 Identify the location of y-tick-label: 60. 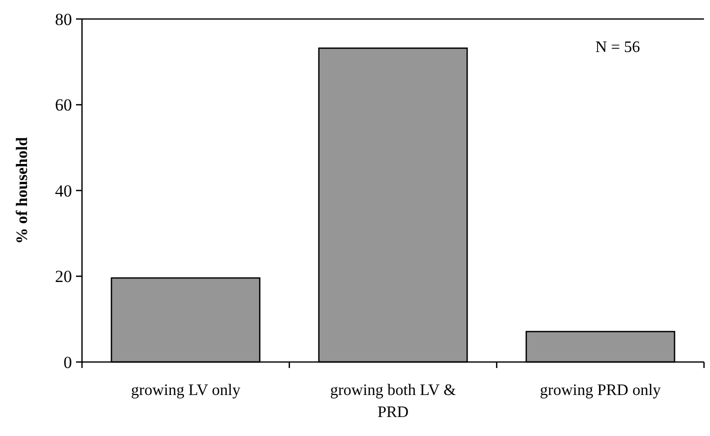
(63, 105).